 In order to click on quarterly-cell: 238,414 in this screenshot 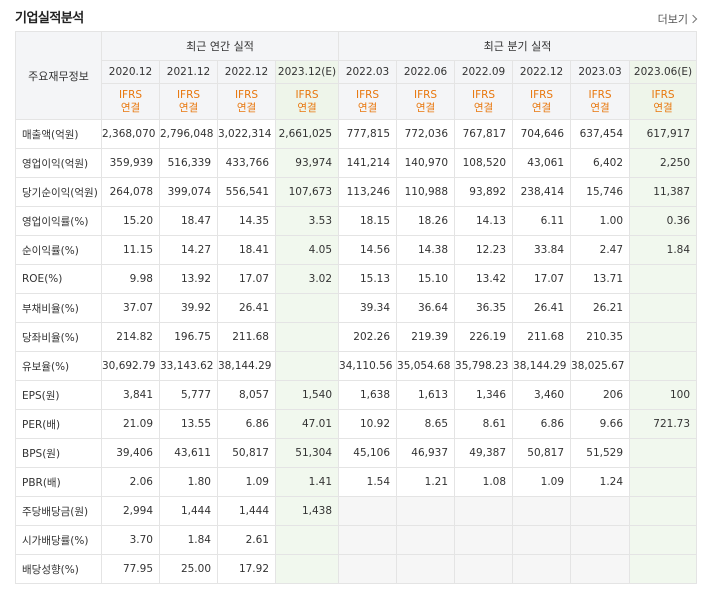, I will do `click(542, 192)`.